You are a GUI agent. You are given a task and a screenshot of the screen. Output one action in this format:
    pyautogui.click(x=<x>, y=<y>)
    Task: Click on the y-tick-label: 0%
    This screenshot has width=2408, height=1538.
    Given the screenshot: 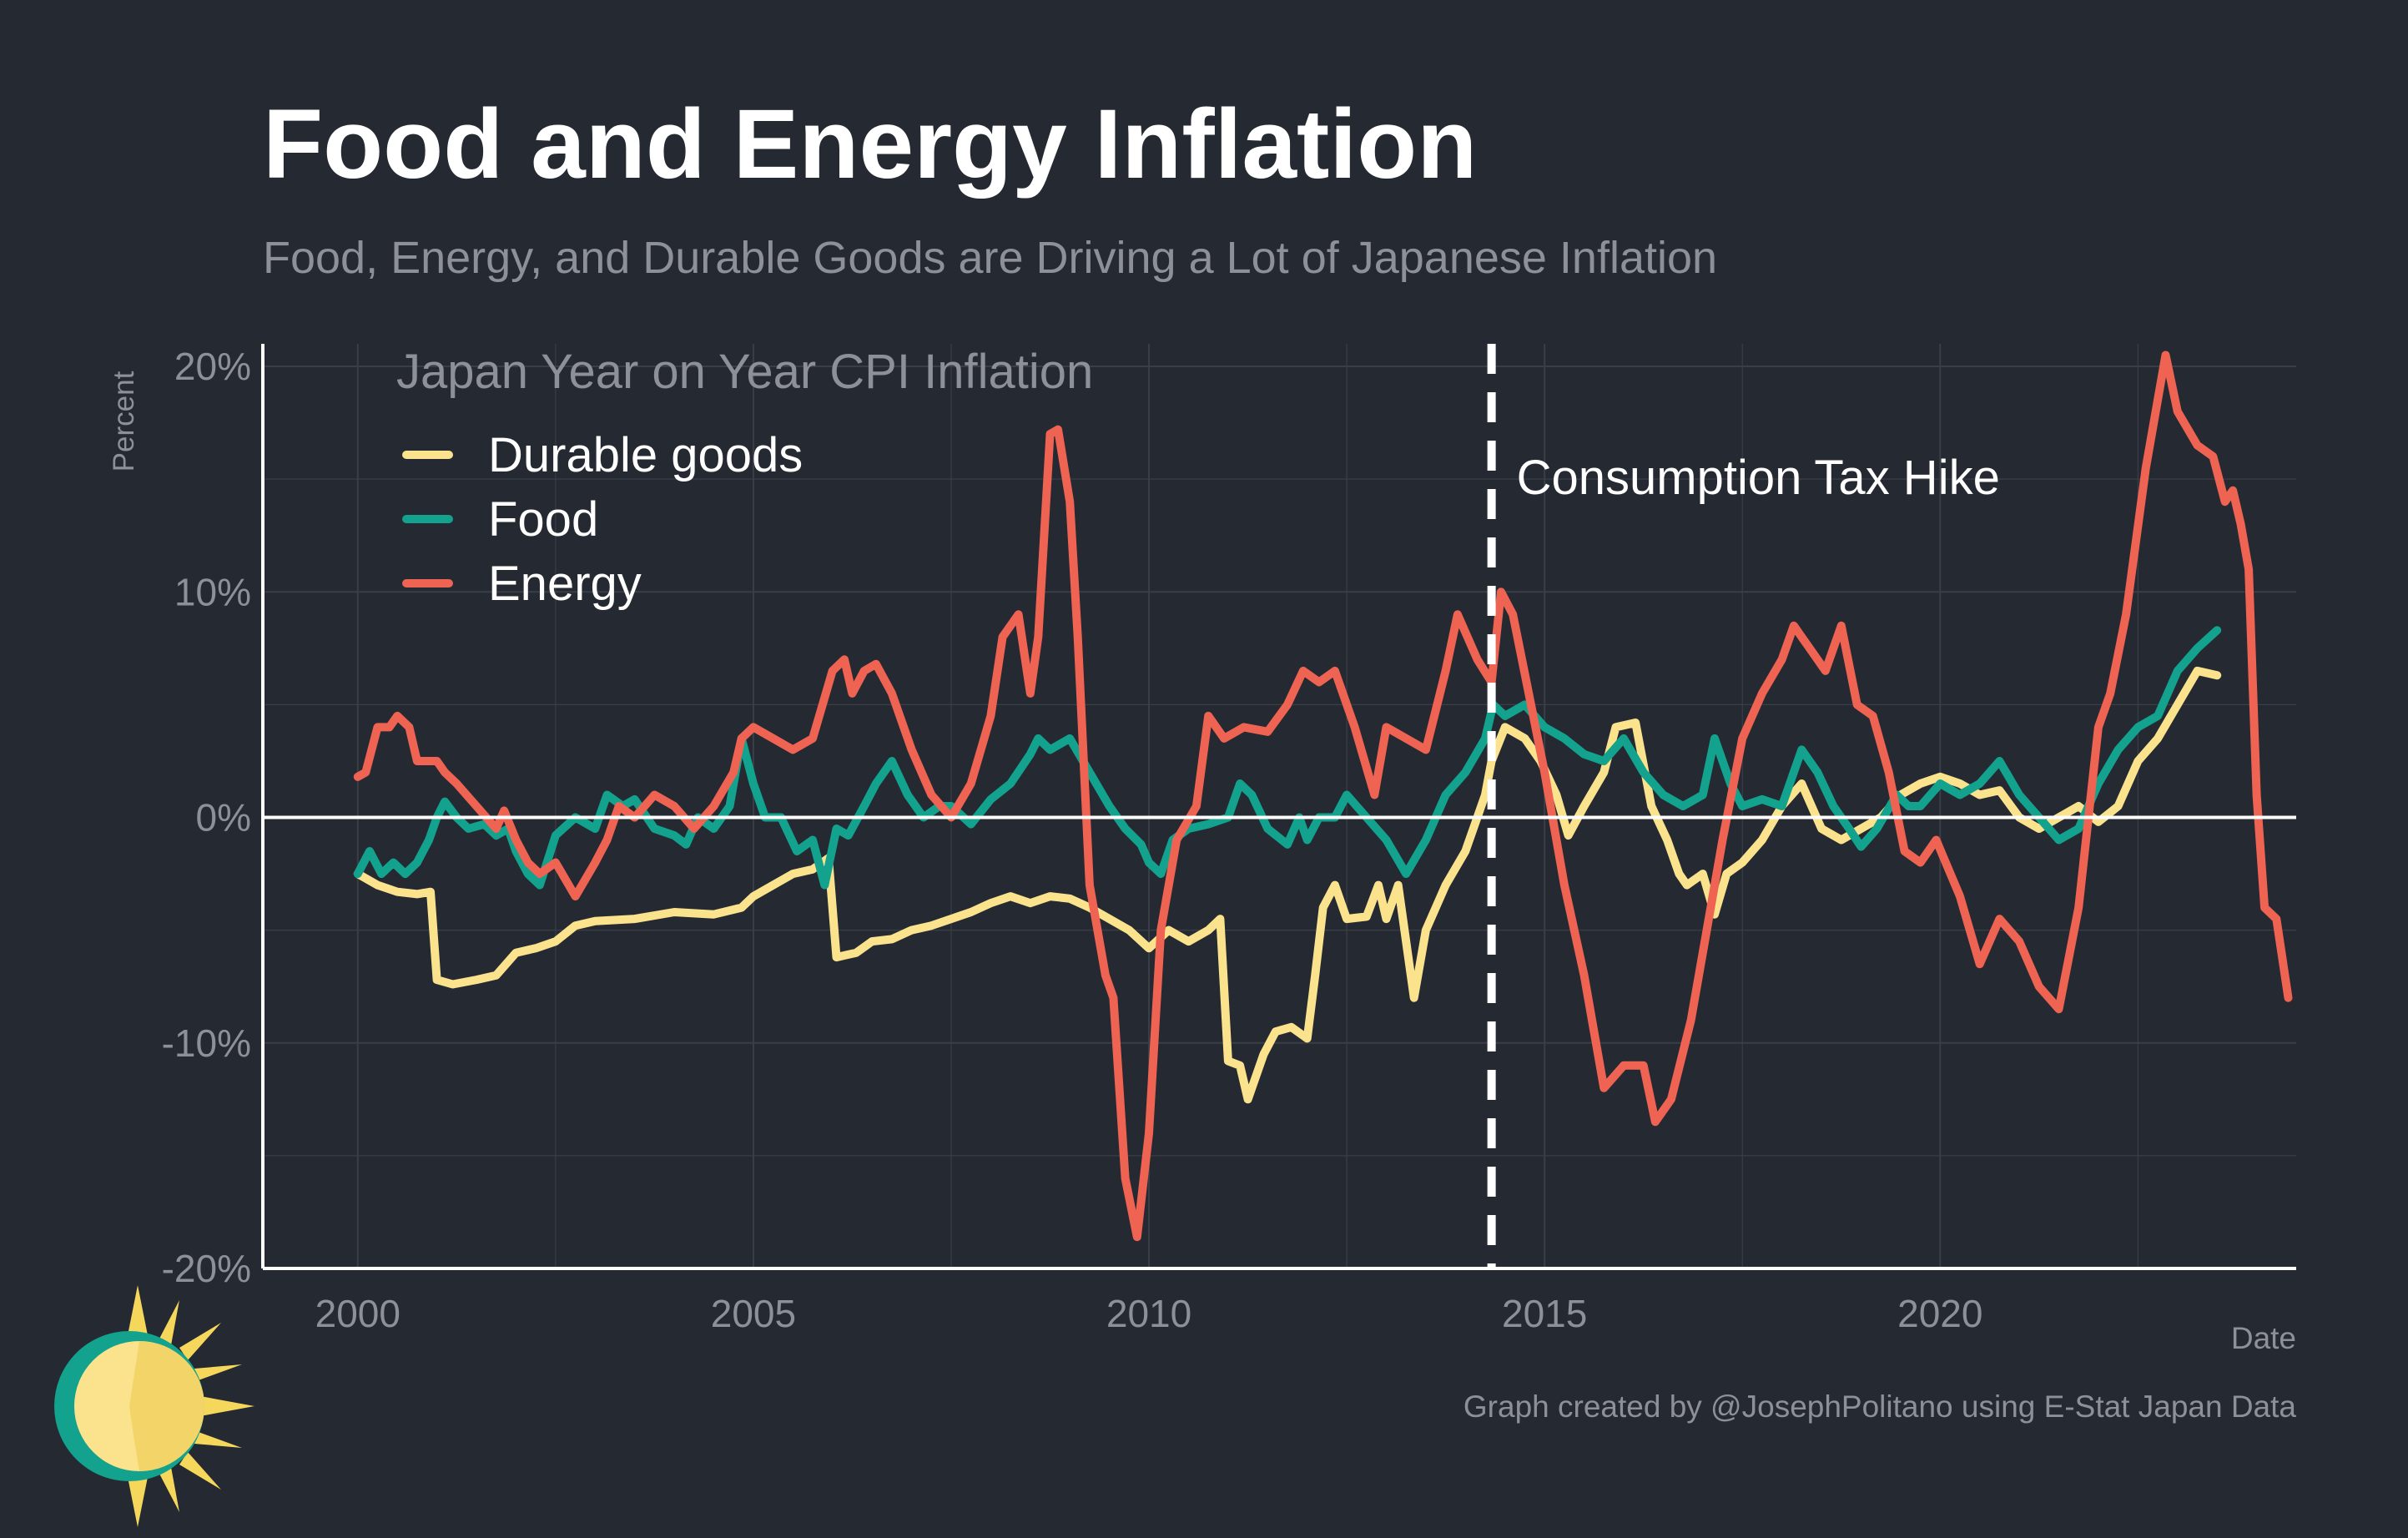 What is the action you would take?
    pyautogui.click(x=223, y=818)
    